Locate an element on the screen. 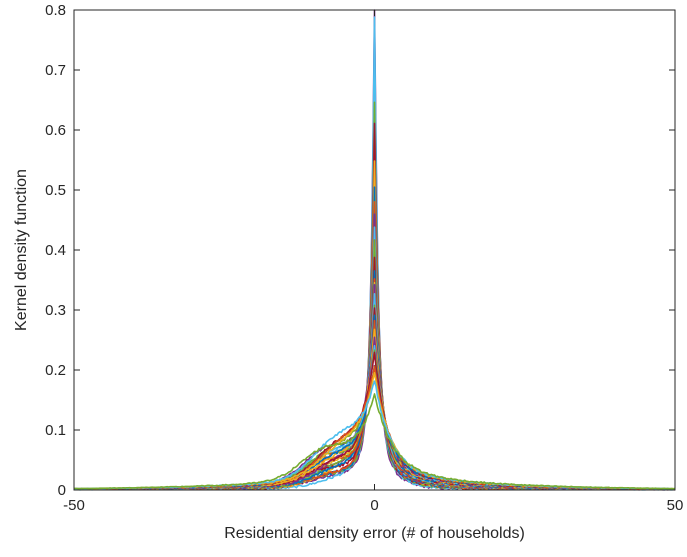 This screenshot has width=687, height=557. y-tick-label: 0.1 is located at coordinates (55, 430).